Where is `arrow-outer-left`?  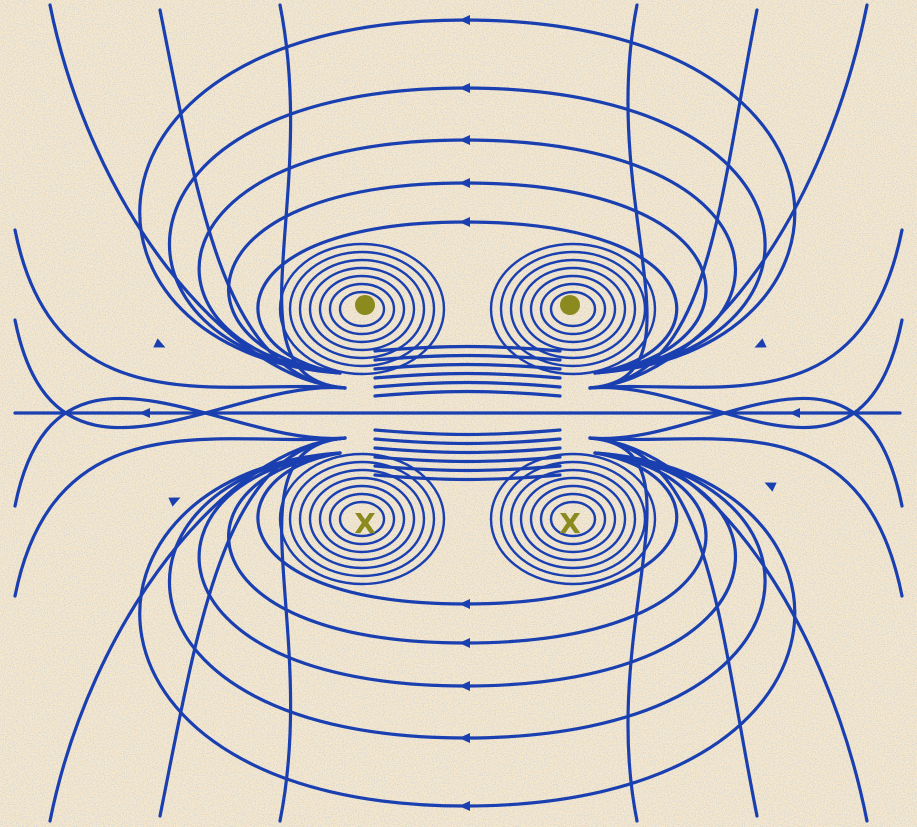 arrow-outer-left is located at coordinates (159, 343).